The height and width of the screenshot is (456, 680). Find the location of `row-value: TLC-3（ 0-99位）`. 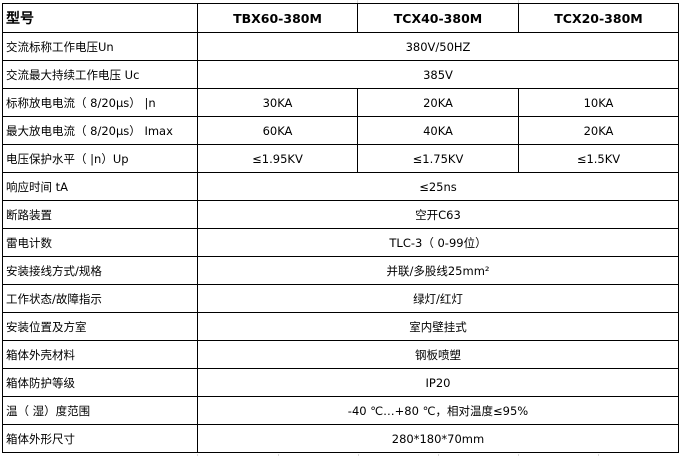

row-value: TLC-3（ 0-99位） is located at coordinates (438, 242).